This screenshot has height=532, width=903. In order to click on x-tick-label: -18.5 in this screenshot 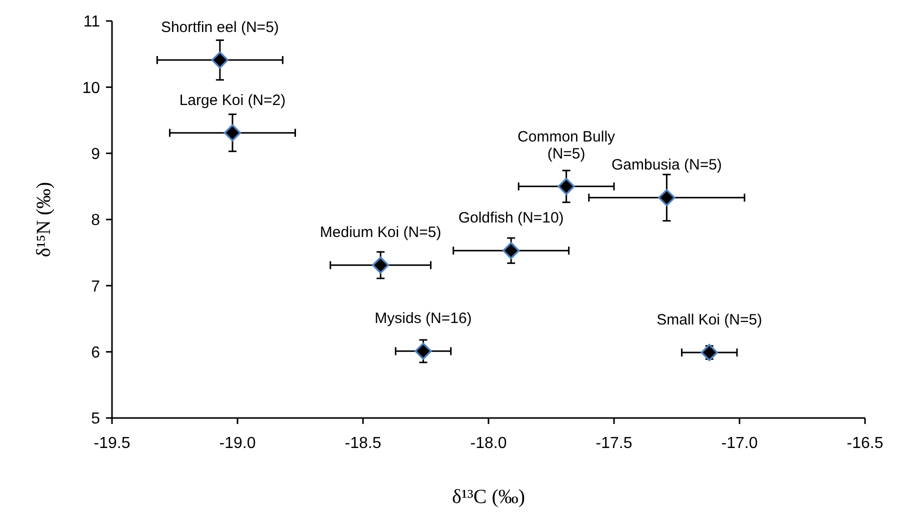, I will do `click(363, 443)`.